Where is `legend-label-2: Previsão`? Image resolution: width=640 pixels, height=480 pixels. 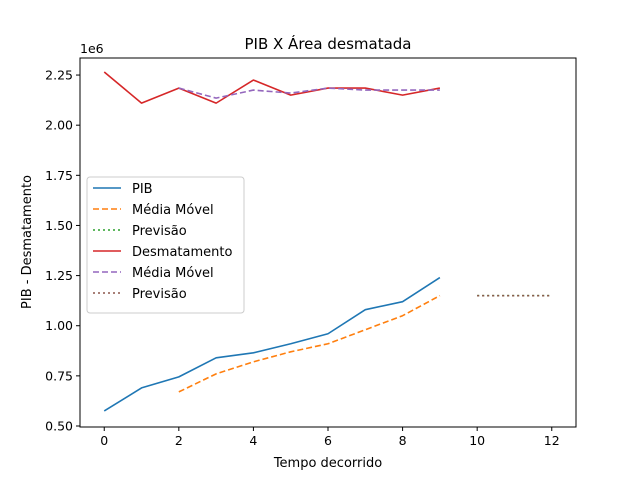
legend-label-2: Previsão is located at coordinates (159, 231).